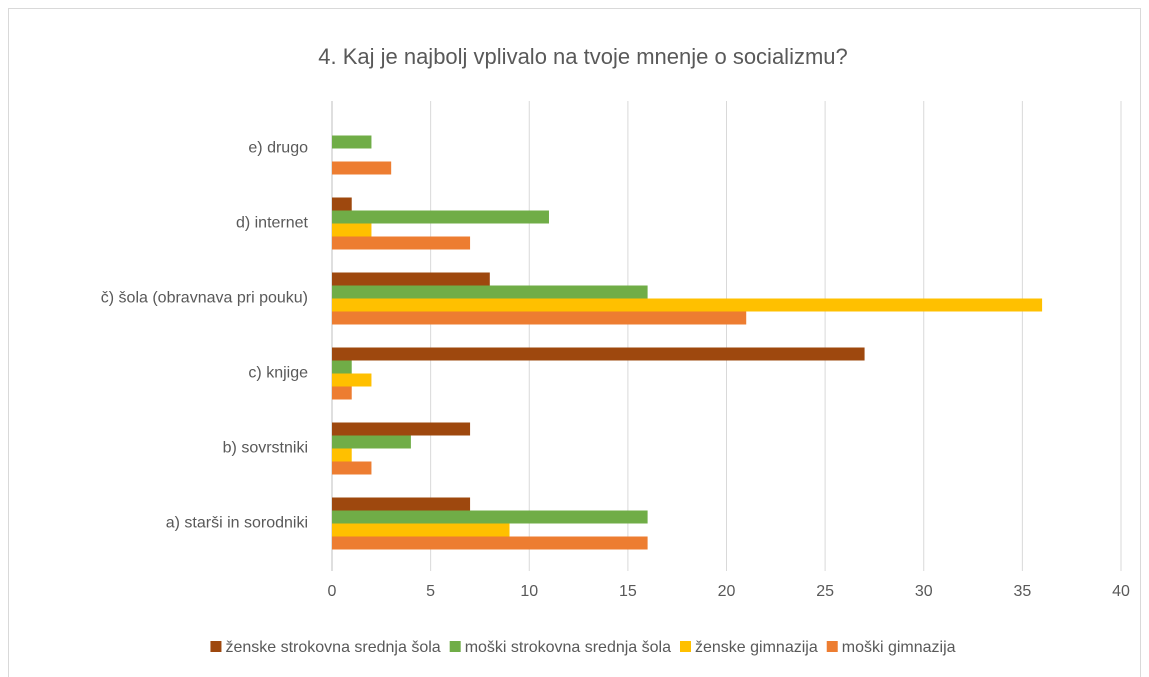 The height and width of the screenshot is (677, 1149). Describe the element at coordinates (825, 591) in the screenshot. I see `x-tick-label: 25` at that location.